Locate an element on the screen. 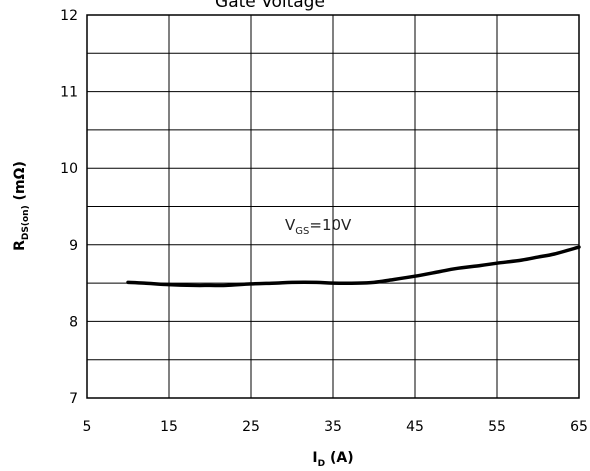 The width and height of the screenshot is (590, 471). x-tick-label: 25 is located at coordinates (251, 427).